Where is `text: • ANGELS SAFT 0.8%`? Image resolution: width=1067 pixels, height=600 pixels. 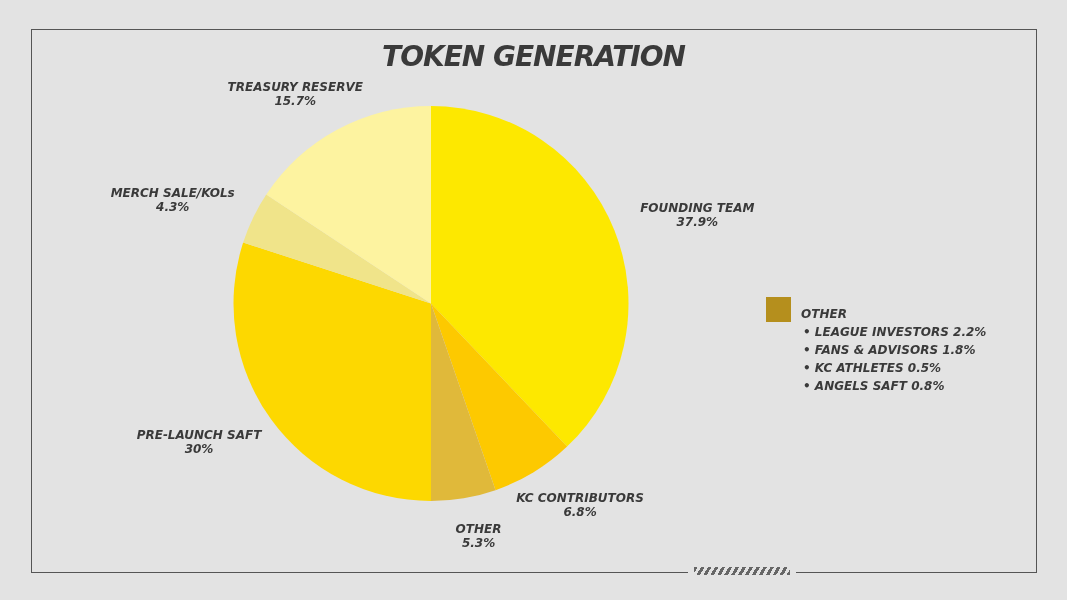 text: • ANGELS SAFT 0.8% is located at coordinates (874, 386).